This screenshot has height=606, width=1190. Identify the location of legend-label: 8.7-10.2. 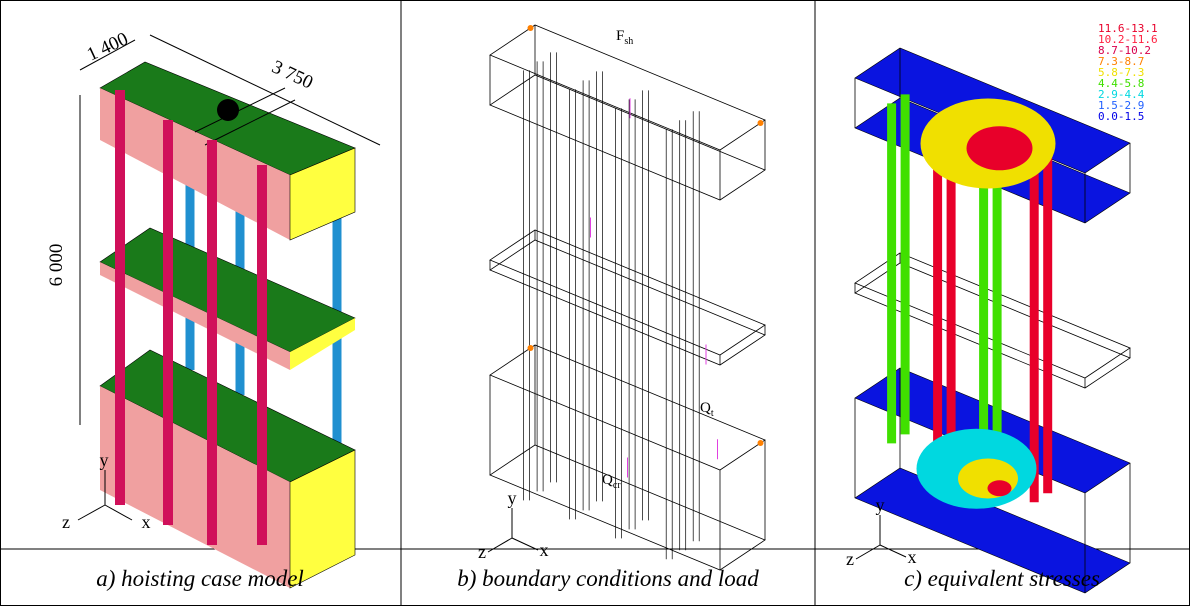
(1124, 50).